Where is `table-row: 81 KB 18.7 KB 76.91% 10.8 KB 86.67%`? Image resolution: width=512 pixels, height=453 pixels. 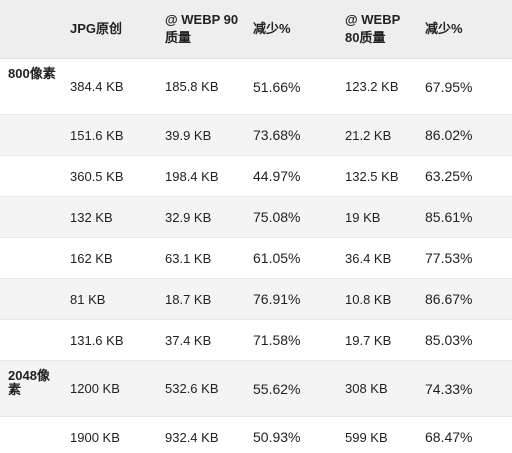 table-row: 81 KB 18.7 KB 76.91% 10.8 KB 86.67% is located at coordinates (256, 299).